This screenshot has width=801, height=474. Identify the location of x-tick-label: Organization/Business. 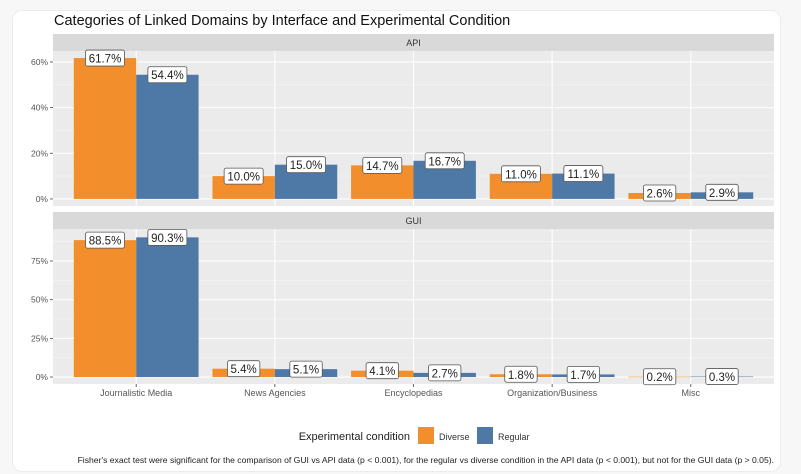
(552, 393).